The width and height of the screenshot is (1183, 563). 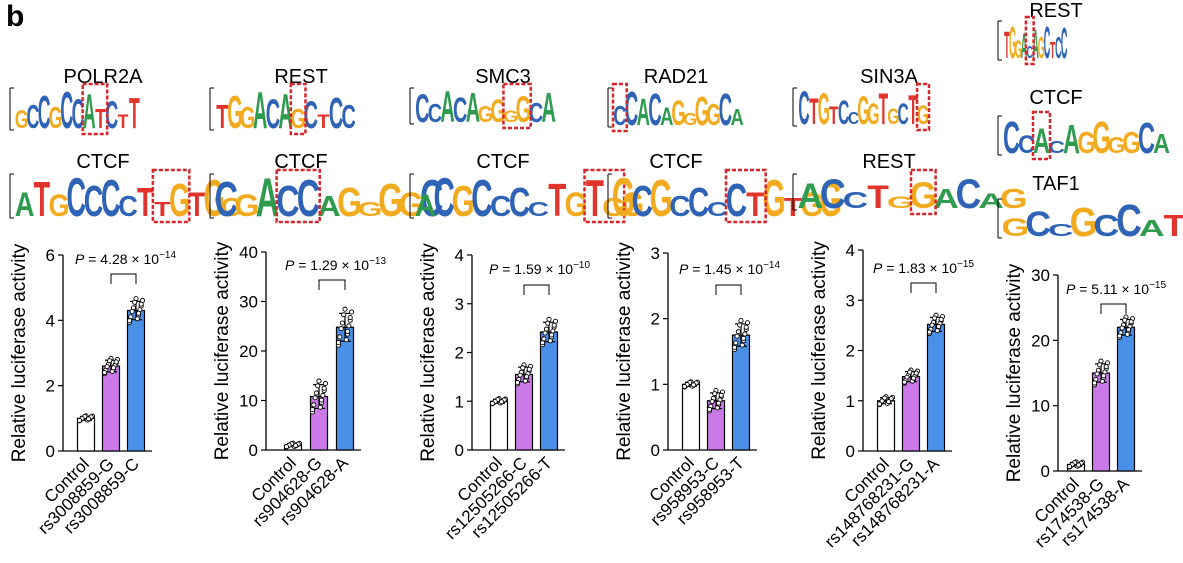 What do you see at coordinates (1040, 340) in the screenshot?
I see `y-tick-label: 20` at bounding box center [1040, 340].